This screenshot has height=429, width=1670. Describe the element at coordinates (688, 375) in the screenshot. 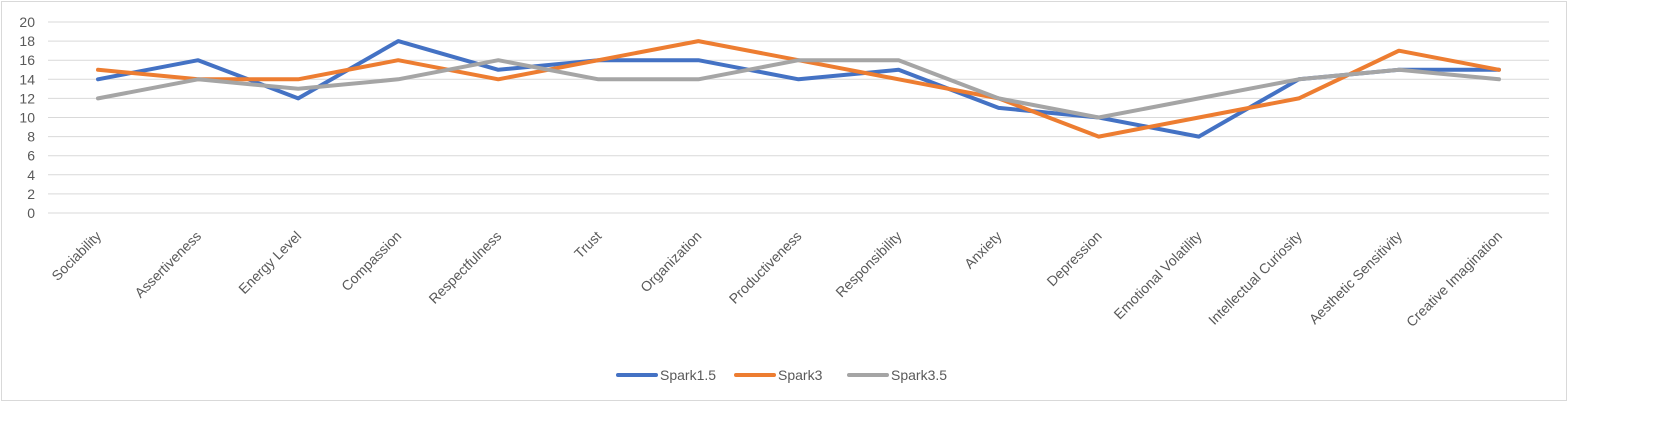

I see `legend-label: Spark1.5` at that location.